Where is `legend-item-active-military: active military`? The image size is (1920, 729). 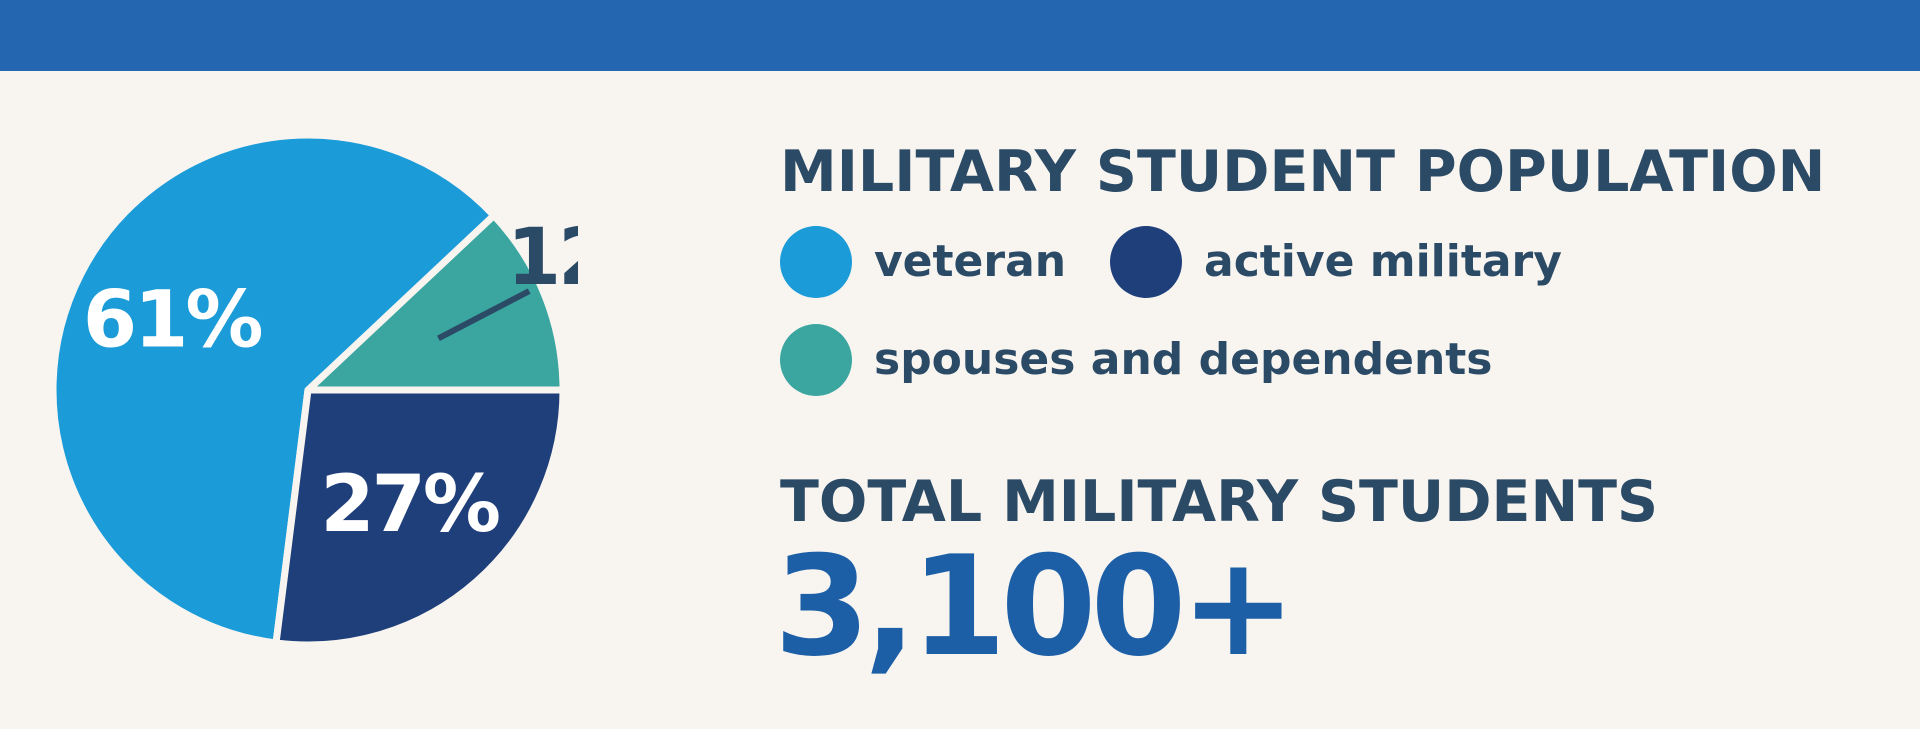 legend-item-active-military: active military is located at coordinates (1336, 262).